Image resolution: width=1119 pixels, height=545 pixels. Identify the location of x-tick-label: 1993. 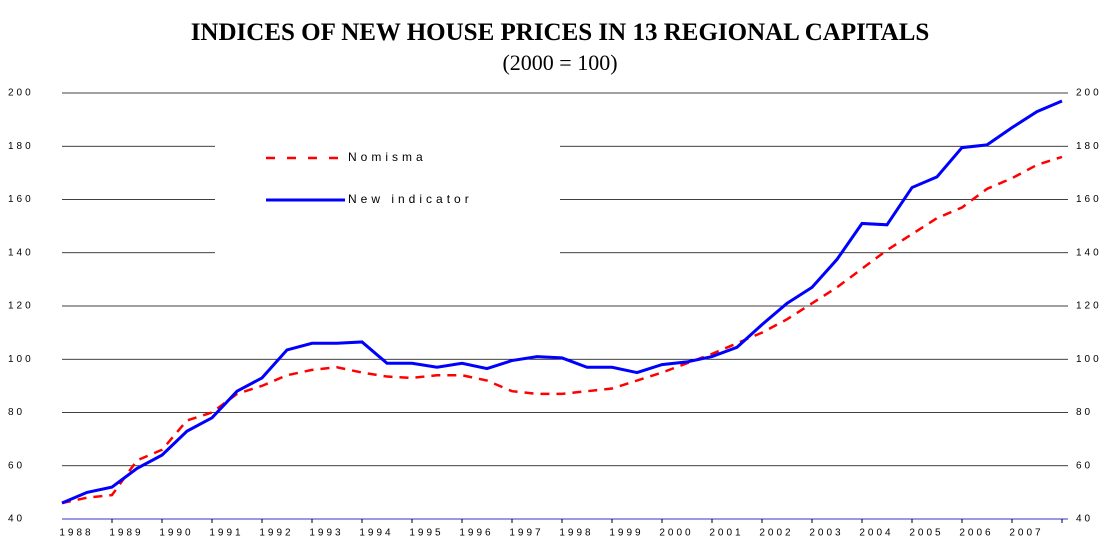
(326, 533).